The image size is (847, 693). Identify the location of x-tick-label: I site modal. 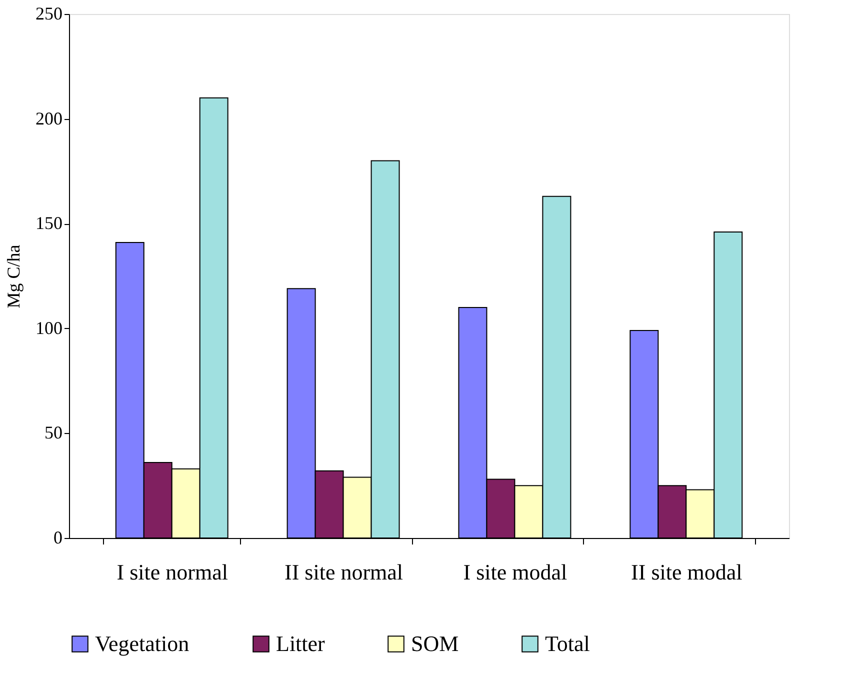
(515, 572).